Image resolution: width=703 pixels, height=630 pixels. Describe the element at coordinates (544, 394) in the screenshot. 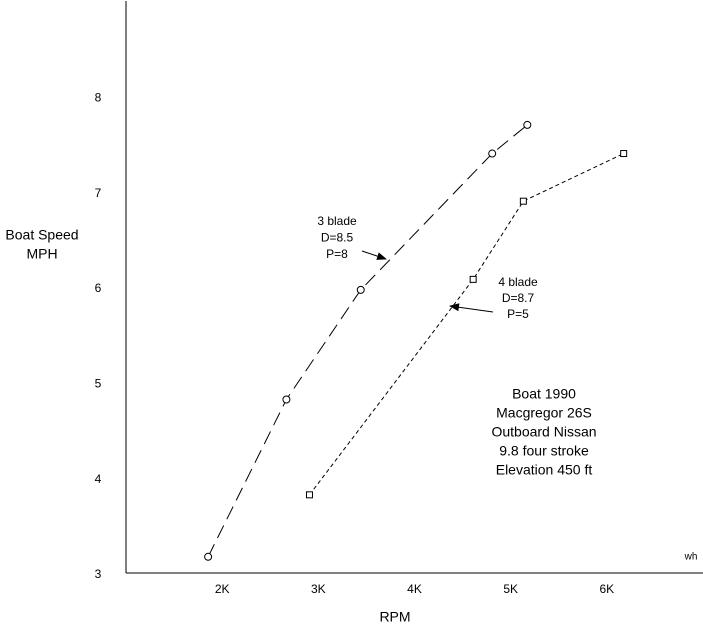

I see `annotation: Boat 1990` at that location.